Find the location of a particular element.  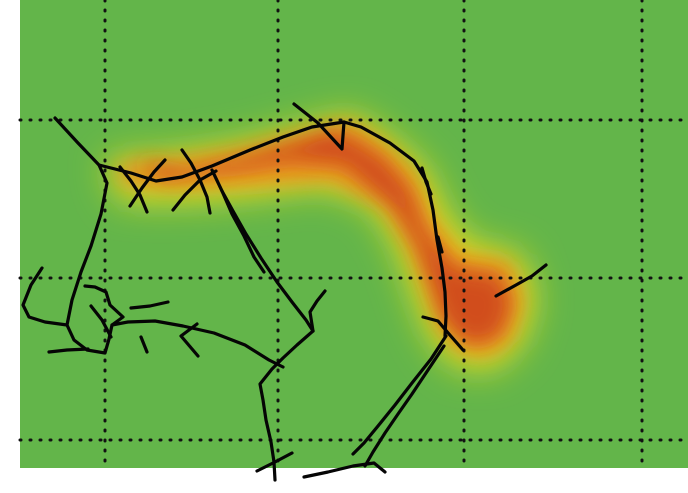

track-left-branch is located at coordinates (45, 296).